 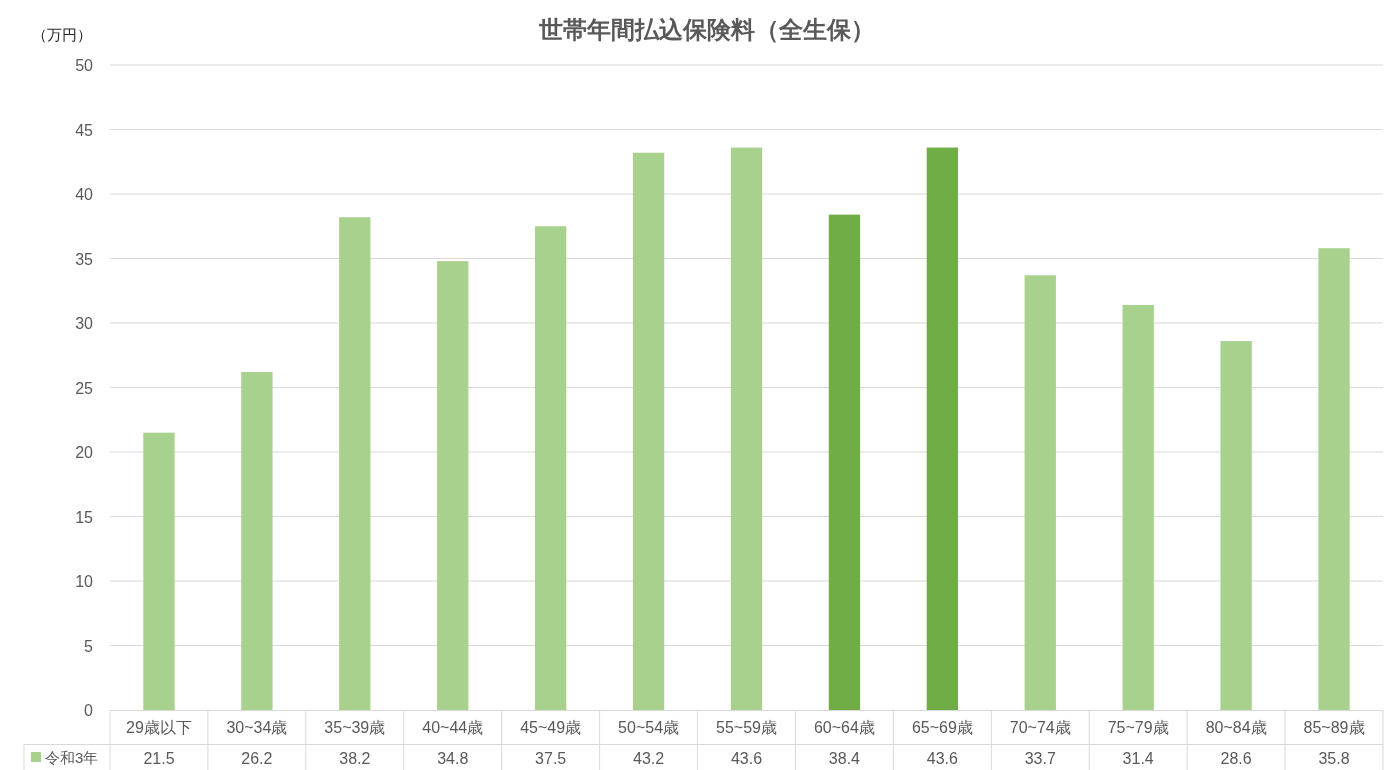 What do you see at coordinates (649, 758) in the screenshot?
I see `data-label: 43.2` at bounding box center [649, 758].